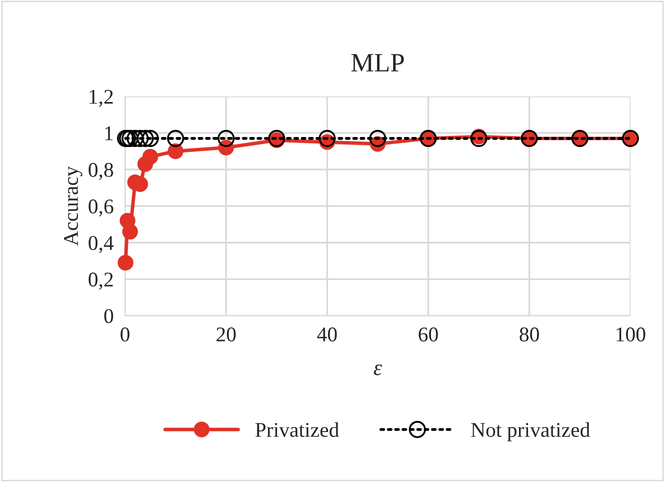 The height and width of the screenshot is (482, 665). I want to click on x-tick-label: 60, so click(428, 334).